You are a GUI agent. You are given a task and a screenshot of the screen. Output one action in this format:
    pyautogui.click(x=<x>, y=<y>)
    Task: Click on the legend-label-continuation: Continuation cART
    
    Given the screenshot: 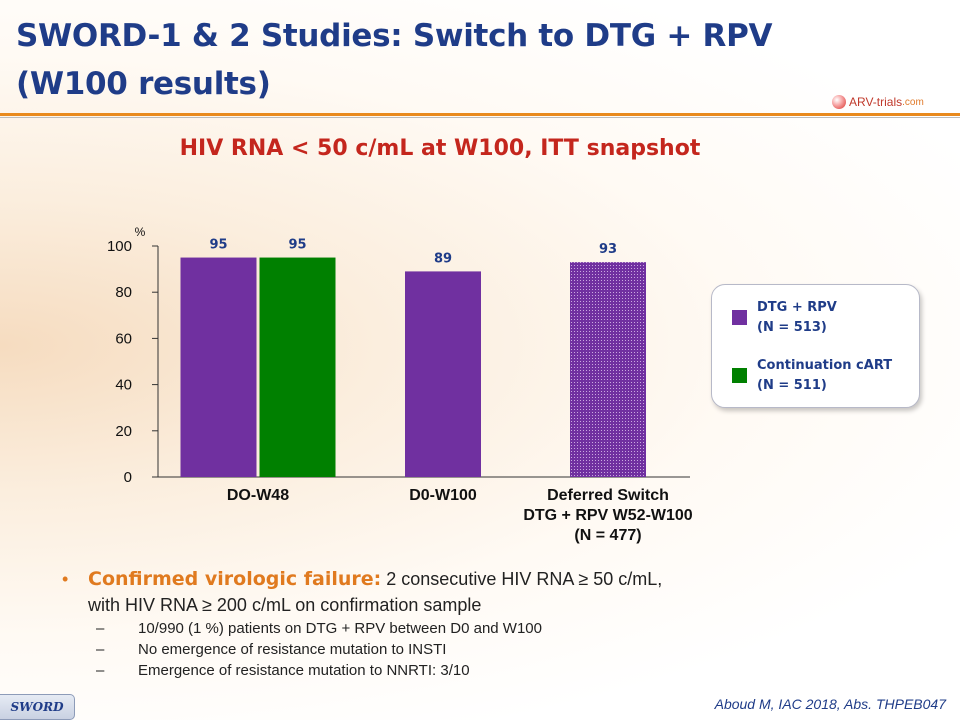 What is the action you would take?
    pyautogui.click(x=825, y=365)
    